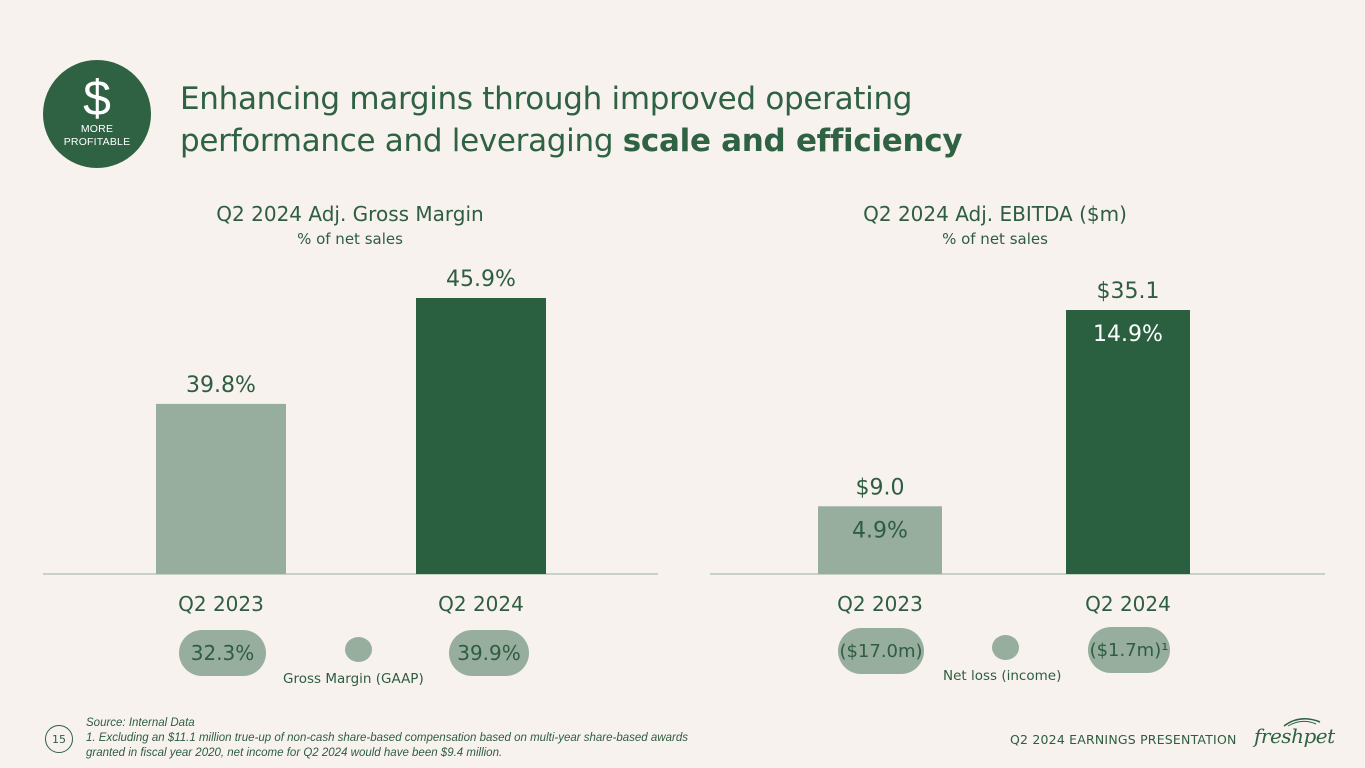  Describe the element at coordinates (881, 651) in the screenshot. I see `net-loss-q2-2023-pill: ($17.0m)` at that location.